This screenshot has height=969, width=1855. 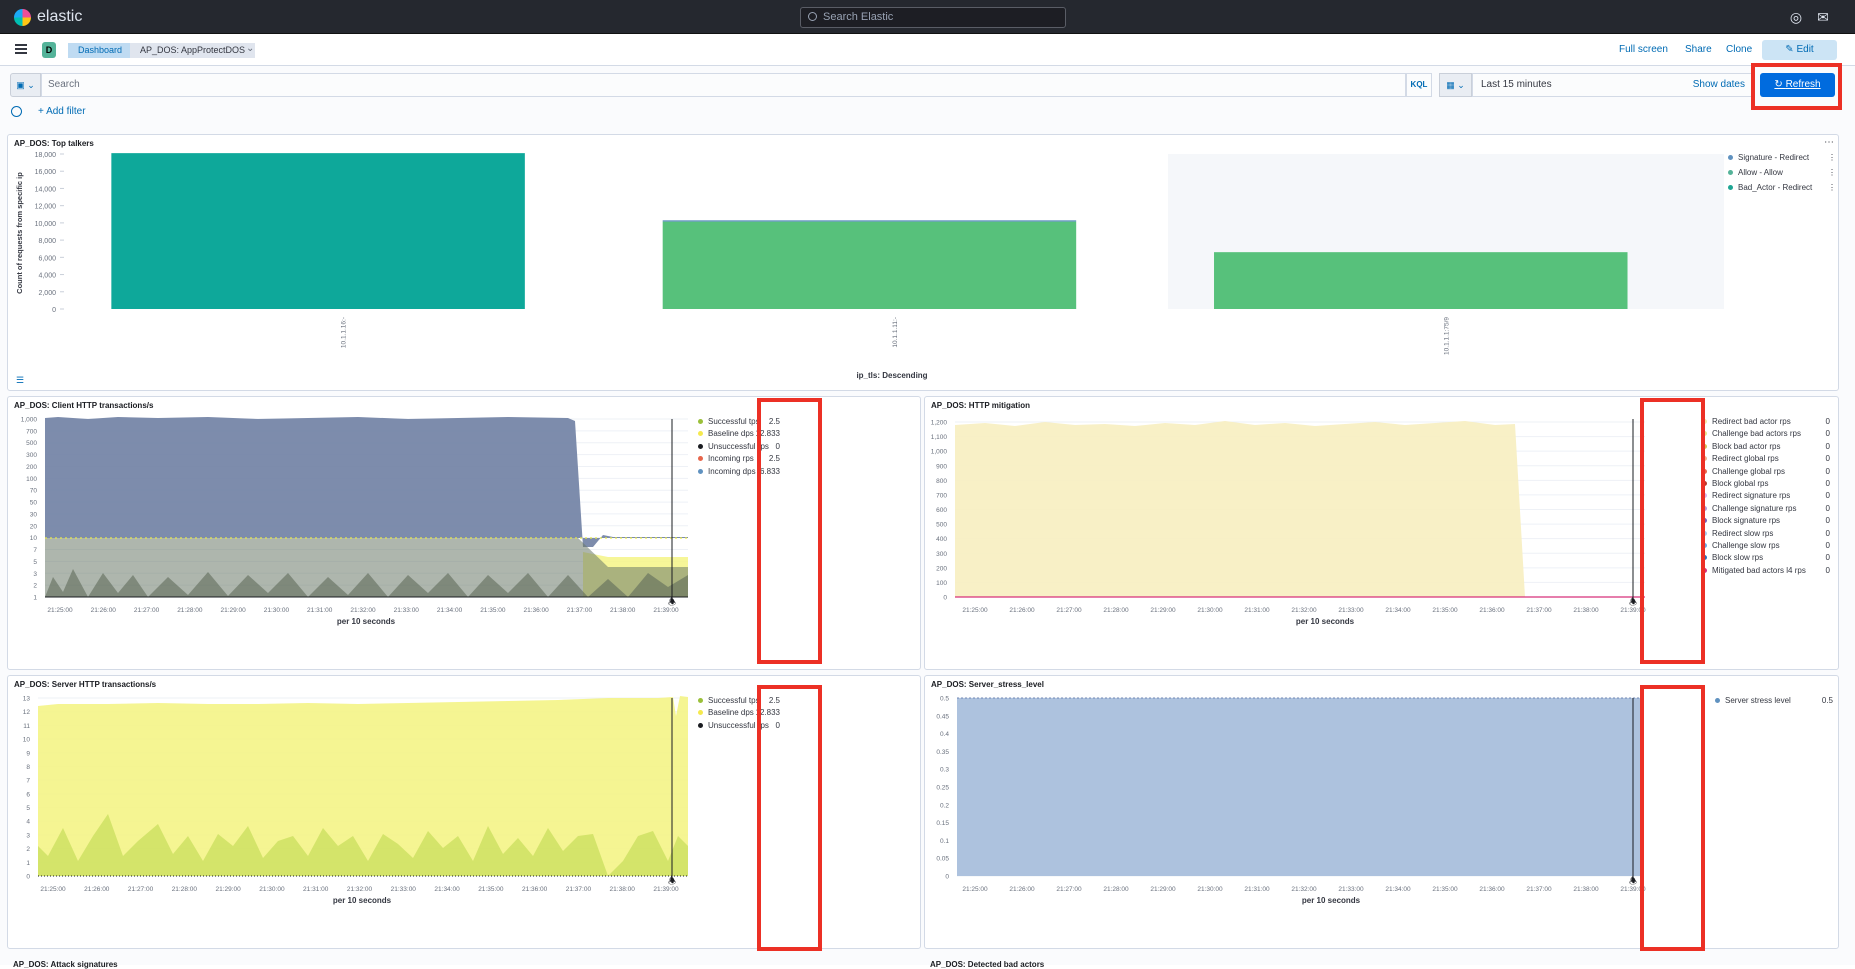 What do you see at coordinates (1770, 559) in the screenshot?
I see `legend-item: Block slow rps 0` at bounding box center [1770, 559].